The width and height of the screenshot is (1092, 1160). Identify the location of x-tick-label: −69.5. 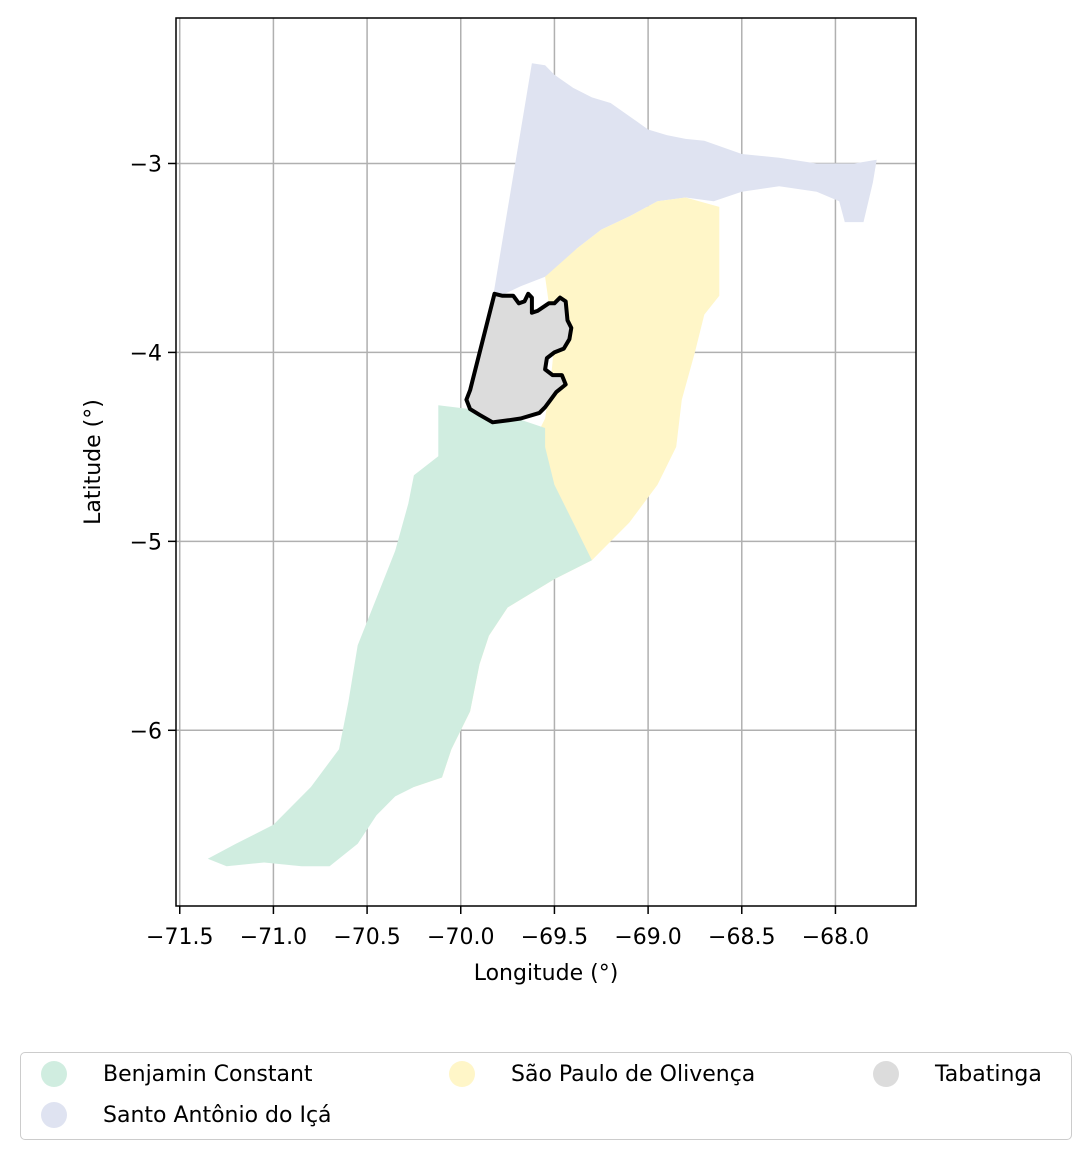
(554, 937).